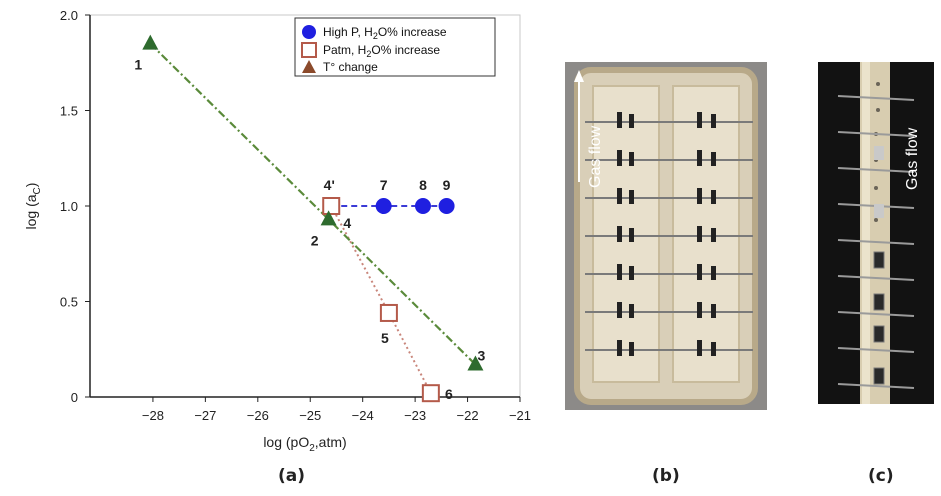 The width and height of the screenshot is (941, 496). What do you see at coordinates (912, 158) in the screenshot?
I see `gas-flow-label-c: Gas flow` at bounding box center [912, 158].